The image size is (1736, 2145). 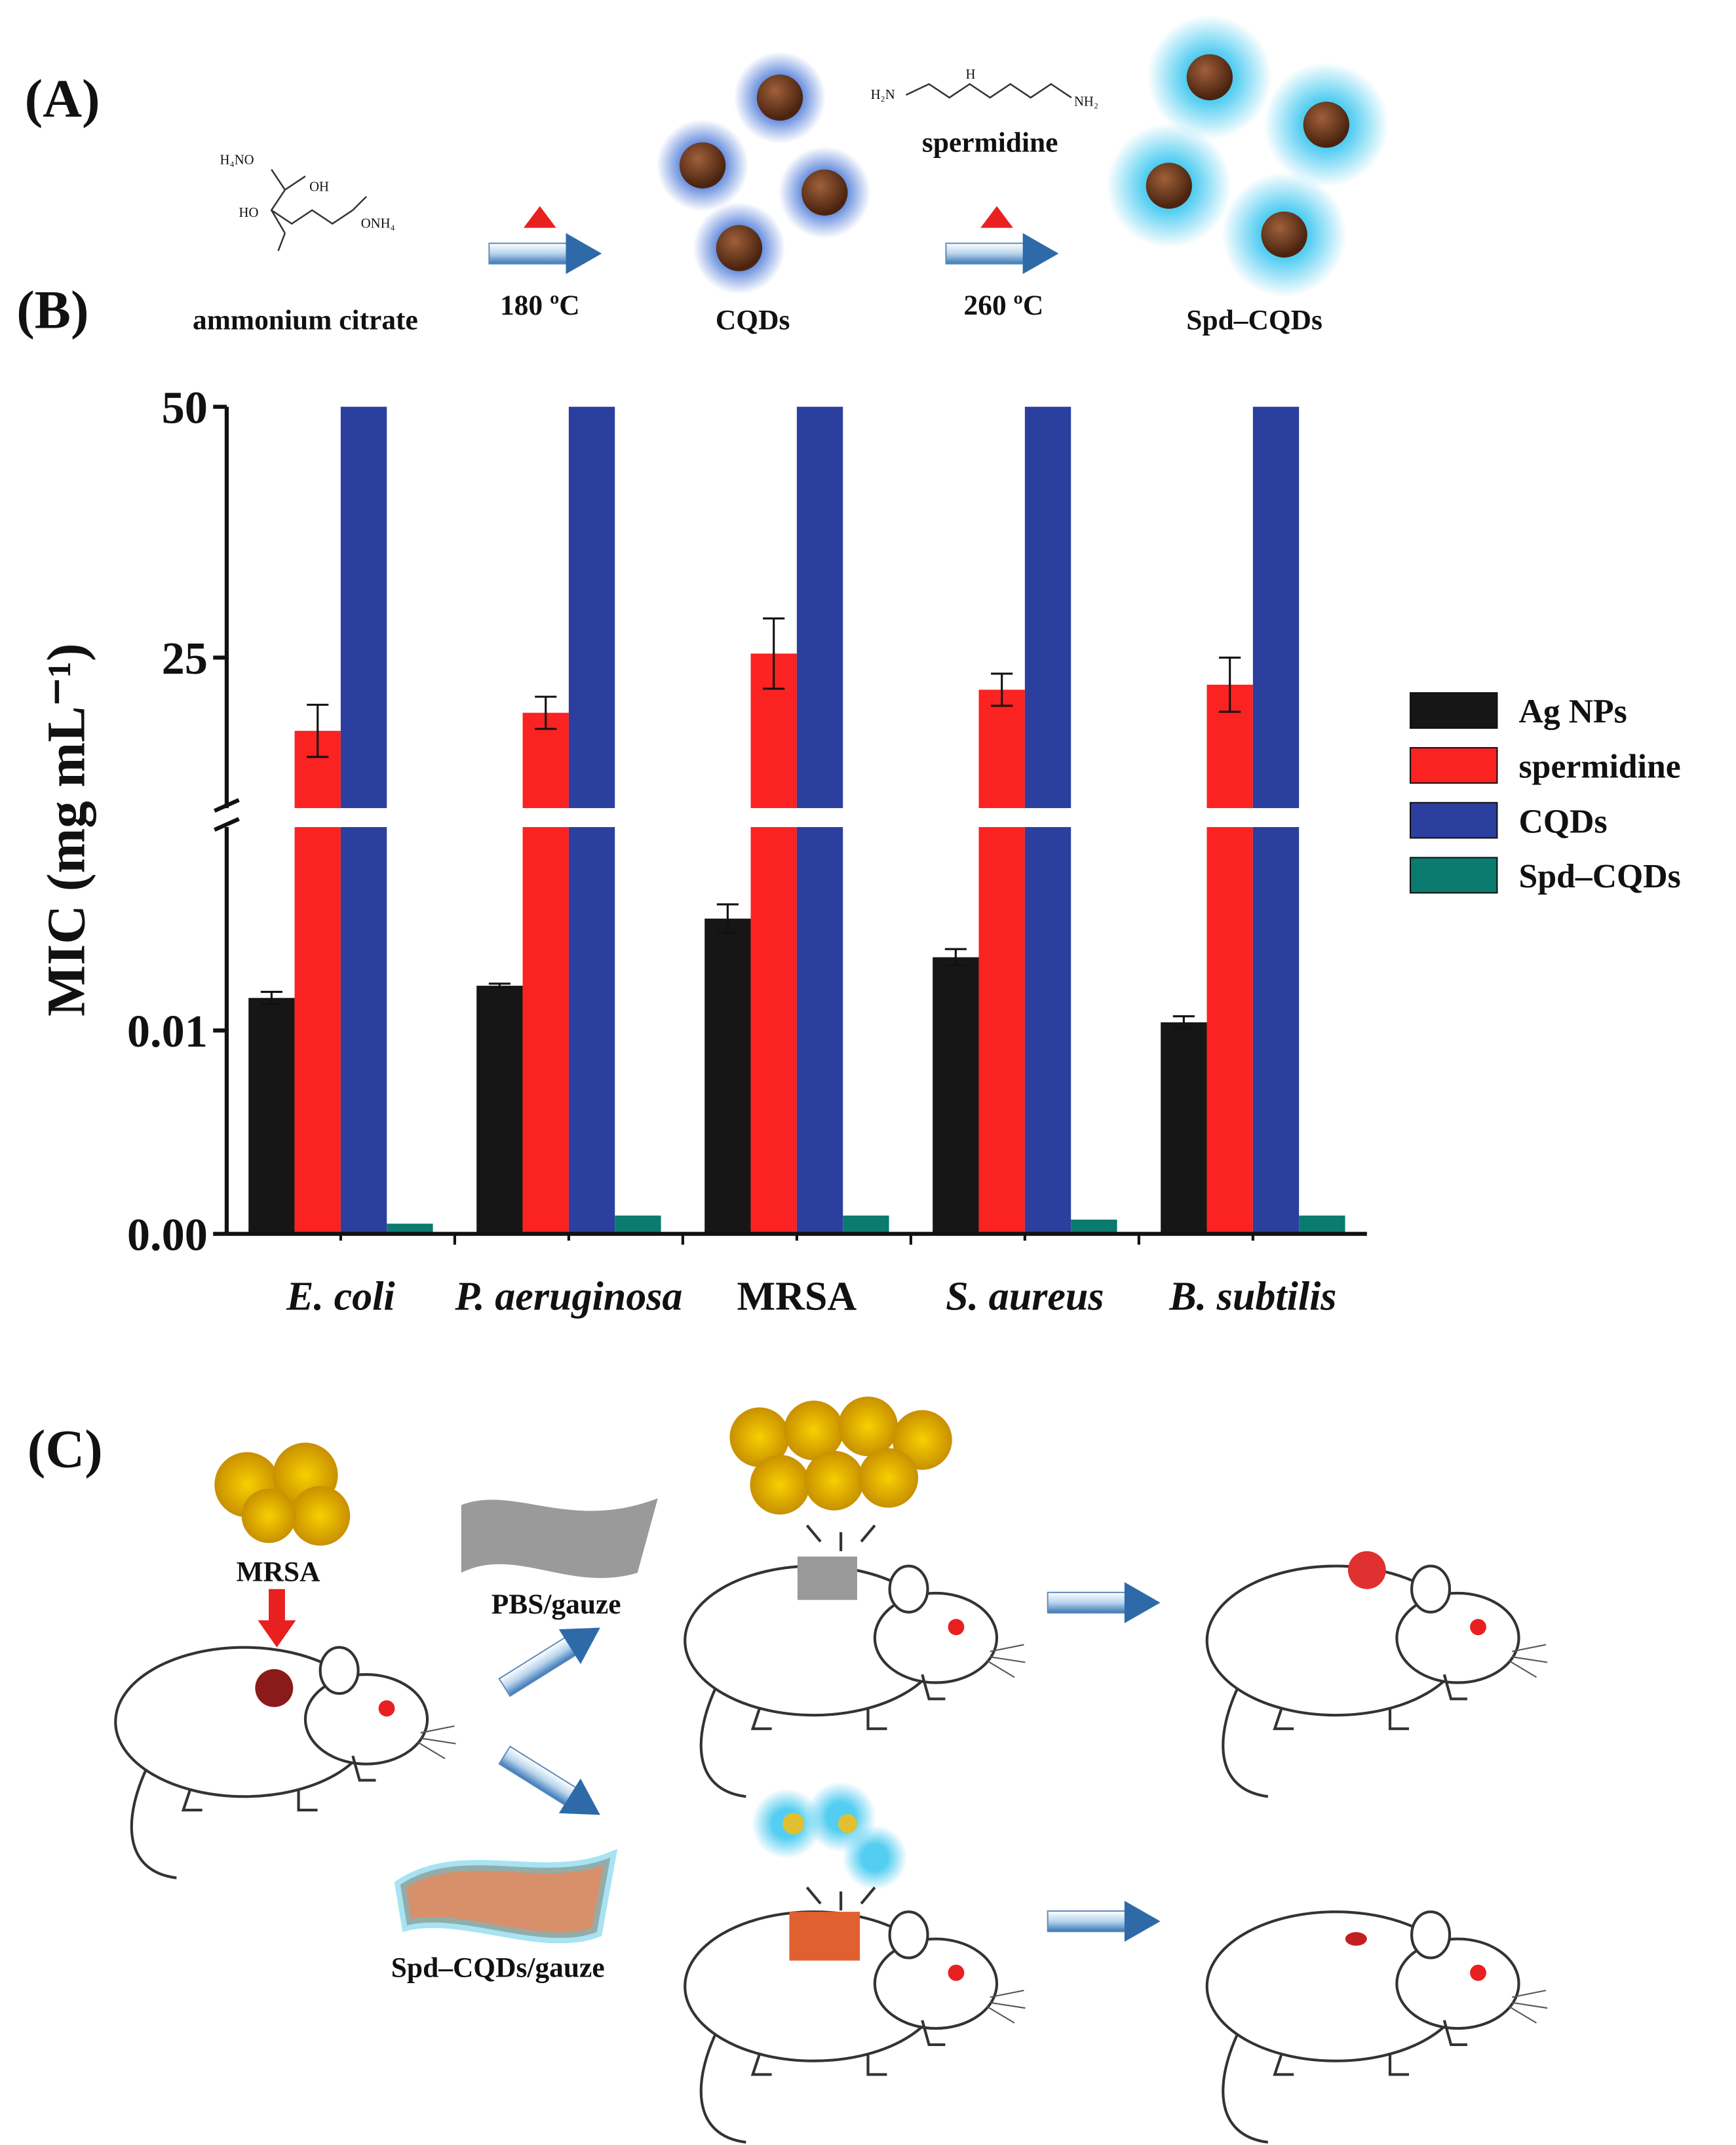 I want to click on spd-cqd-particles, so click(x=1247, y=156).